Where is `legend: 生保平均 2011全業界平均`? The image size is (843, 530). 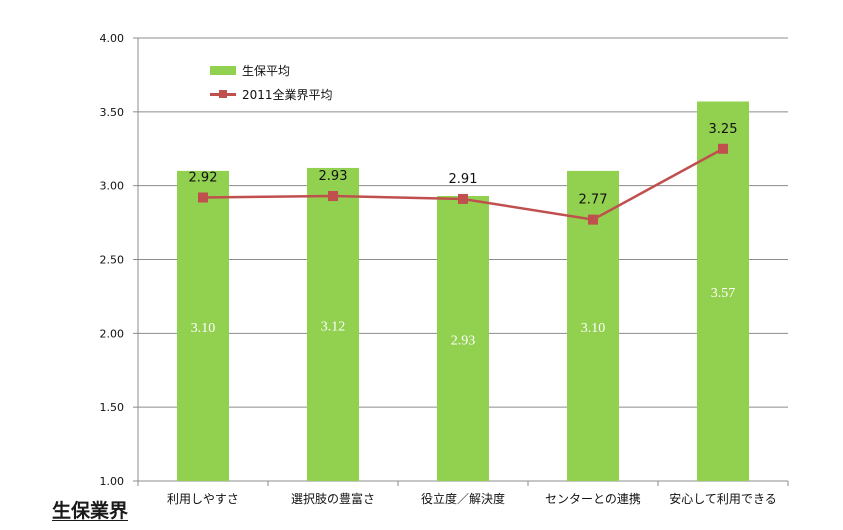 legend: 生保平均 2011全業界平均 is located at coordinates (271, 82).